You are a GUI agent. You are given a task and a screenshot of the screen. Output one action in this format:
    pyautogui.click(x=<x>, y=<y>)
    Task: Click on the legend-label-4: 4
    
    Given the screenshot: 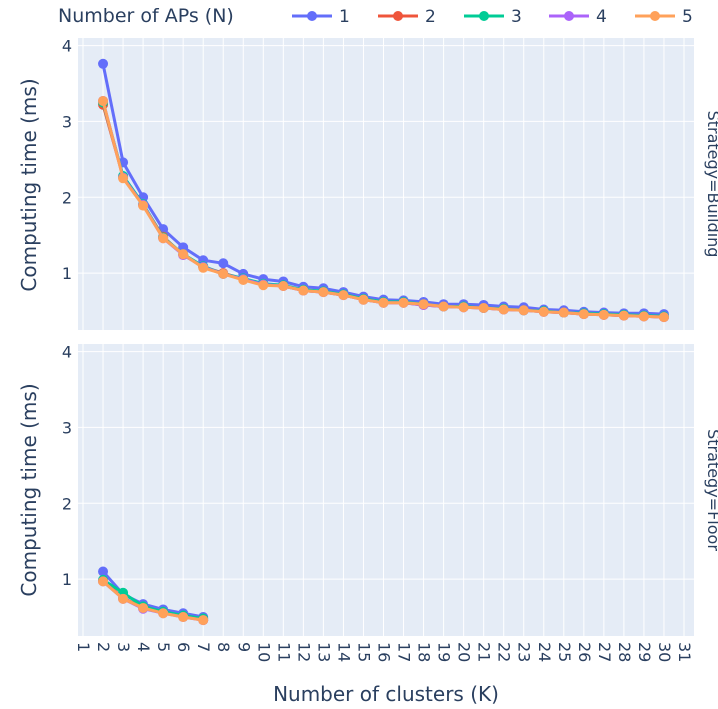 What is the action you would take?
    pyautogui.click(x=601, y=17)
    